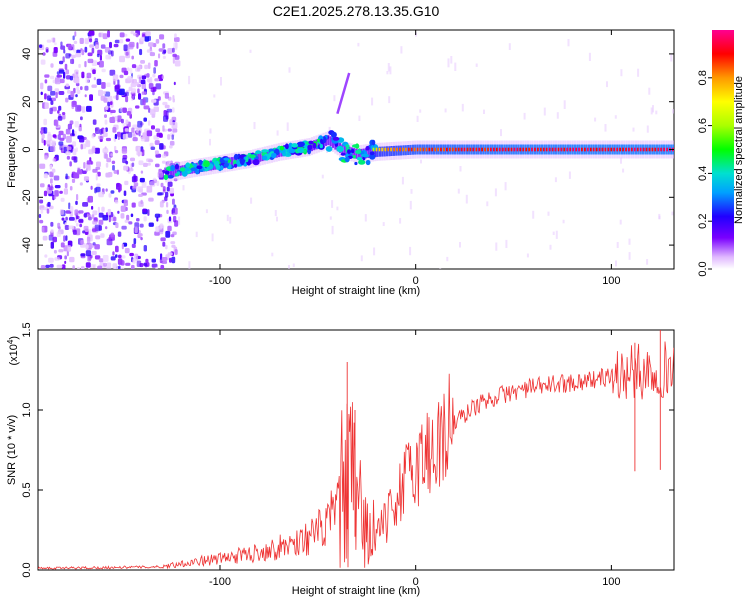  What do you see at coordinates (13, 351) in the screenshot?
I see `snr-y-multiplier: (x104)` at bounding box center [13, 351].